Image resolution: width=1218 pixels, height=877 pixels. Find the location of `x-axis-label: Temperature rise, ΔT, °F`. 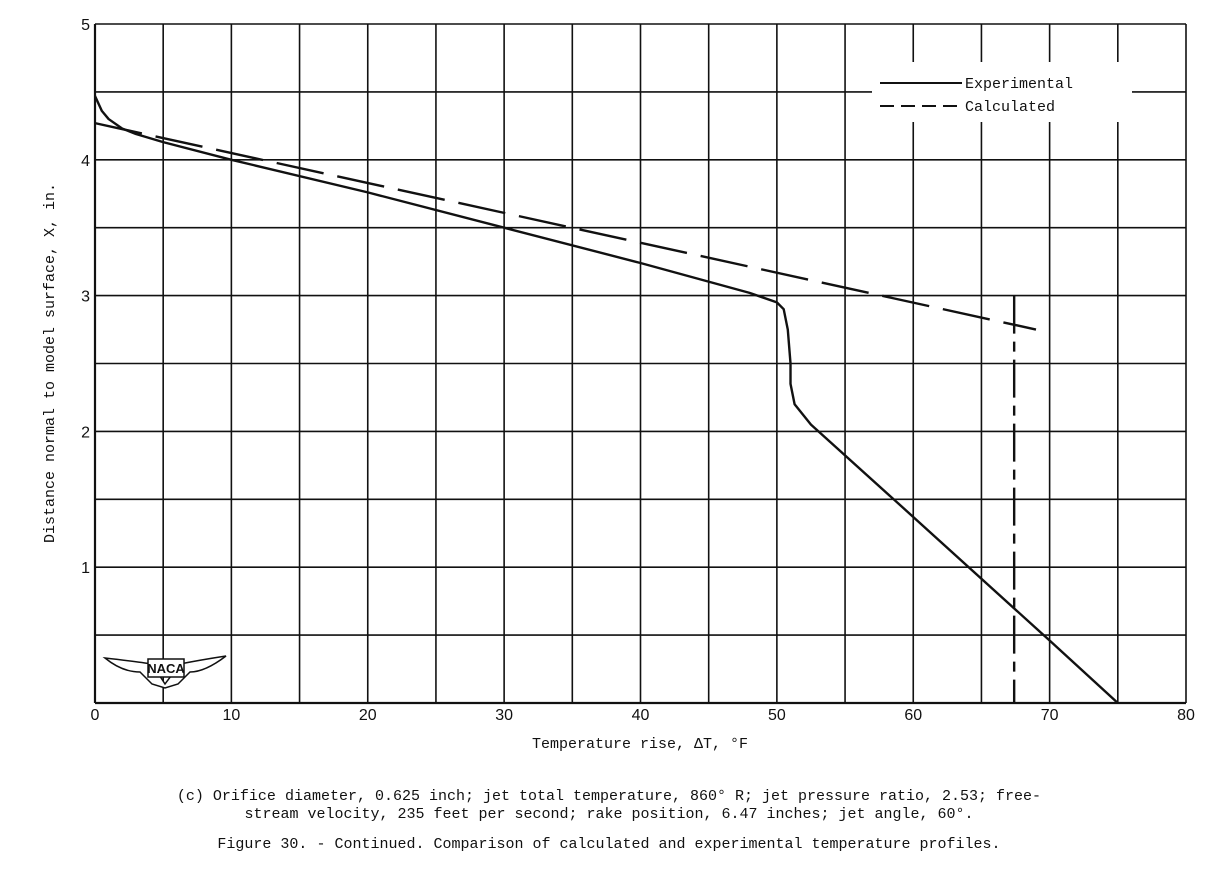

x-axis-label: Temperature rise, ΔT, °F is located at coordinates (640, 744).